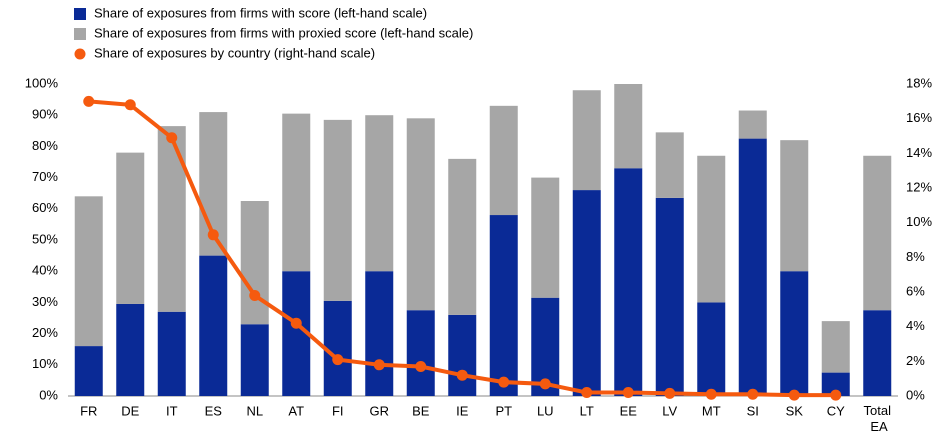  What do you see at coordinates (45, 176) in the screenshot?
I see `y-tick-label: 70%` at bounding box center [45, 176].